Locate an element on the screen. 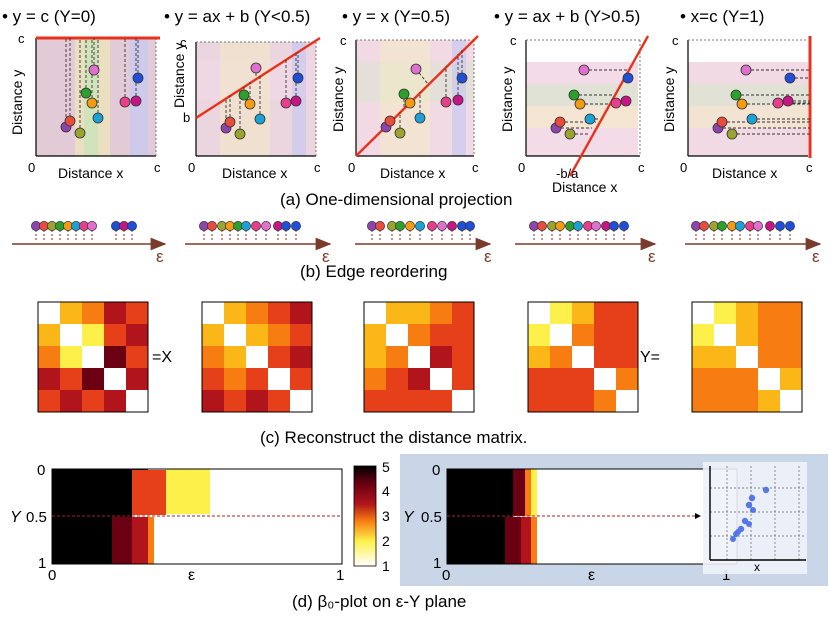 The width and height of the screenshot is (830, 617). subplot-1-xtick-c: c is located at coordinates (157, 167).